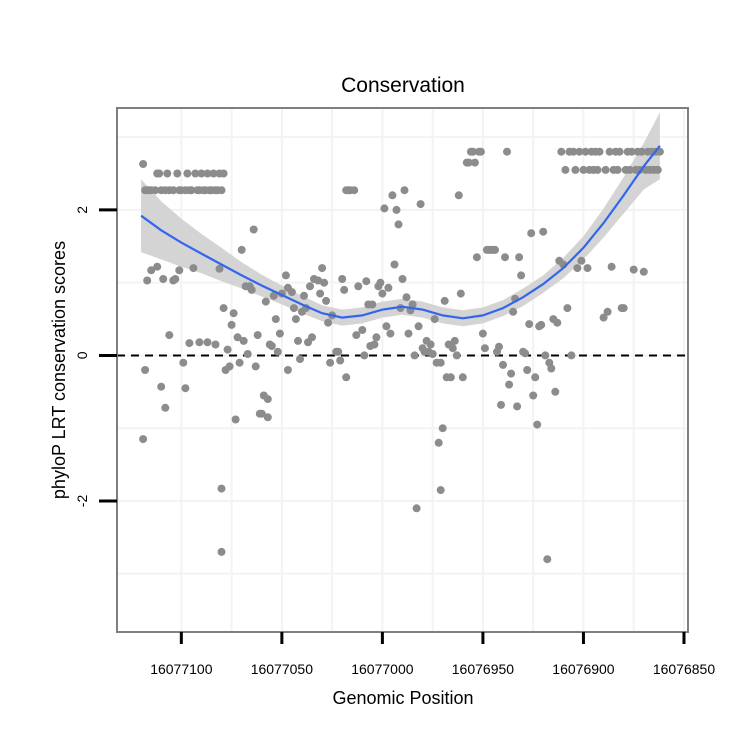 This screenshot has width=750, height=750. Describe the element at coordinates (282, 669) in the screenshot. I see `x-tick-label: 16077050` at that location.